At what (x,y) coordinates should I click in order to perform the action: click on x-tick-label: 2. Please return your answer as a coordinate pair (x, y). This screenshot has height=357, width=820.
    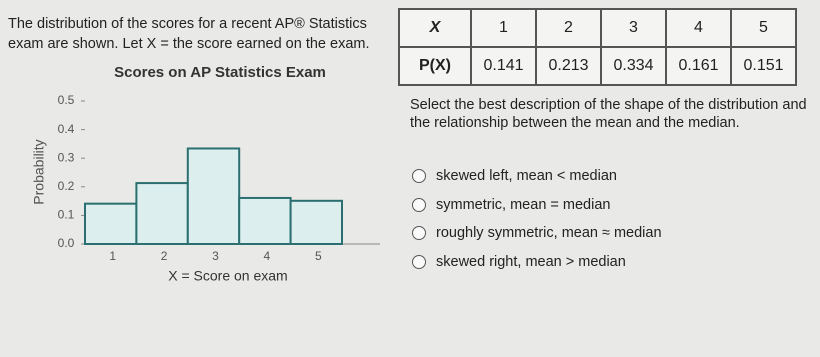
    Looking at the image, I should click on (164, 256).